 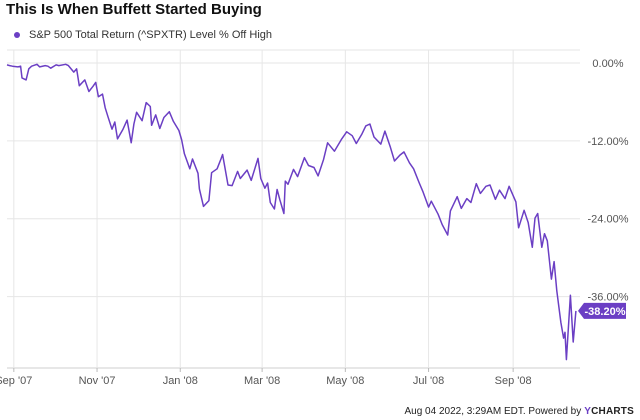 I want to click on y-tick-label: -24.00%, so click(x=608, y=220).